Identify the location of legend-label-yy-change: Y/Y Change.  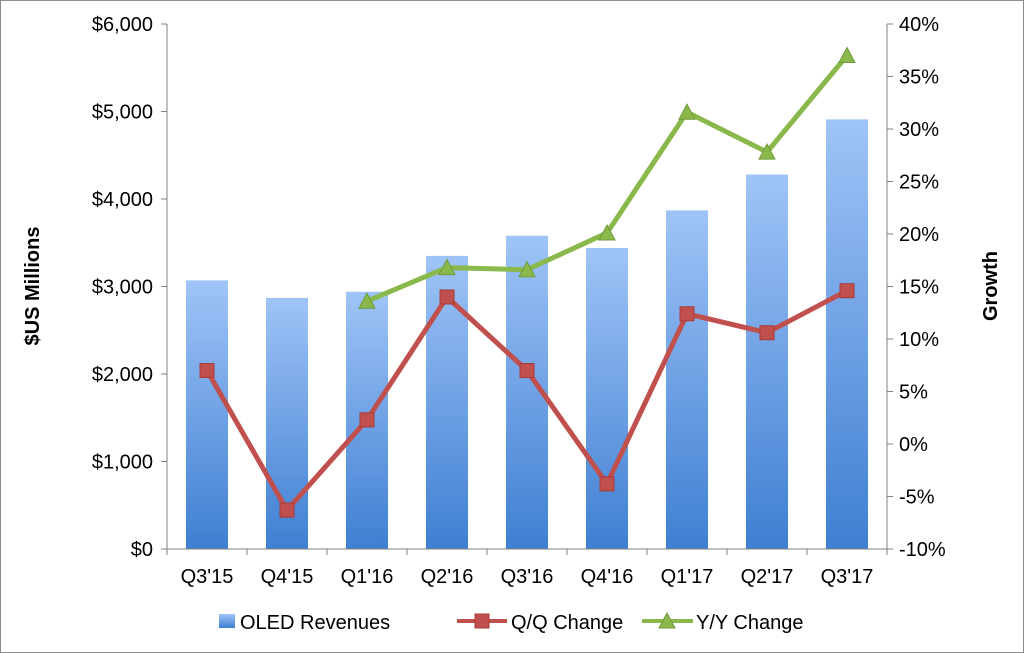
(750, 623).